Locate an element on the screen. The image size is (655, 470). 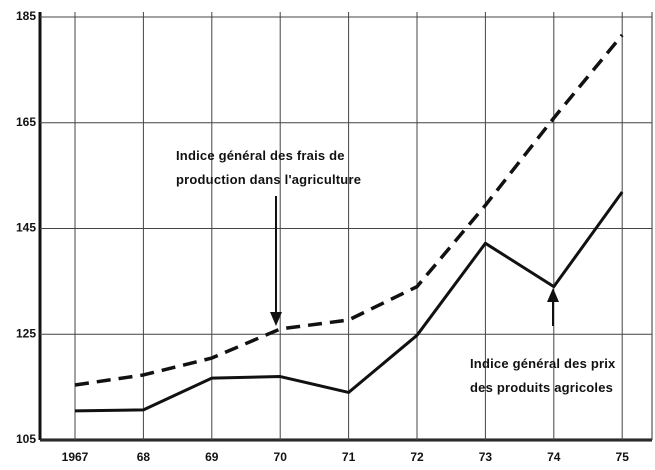
x-tick-label: 72 is located at coordinates (417, 457).